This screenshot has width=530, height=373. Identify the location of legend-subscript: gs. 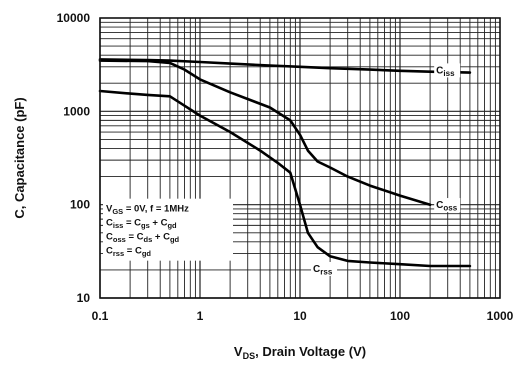
(145, 225).